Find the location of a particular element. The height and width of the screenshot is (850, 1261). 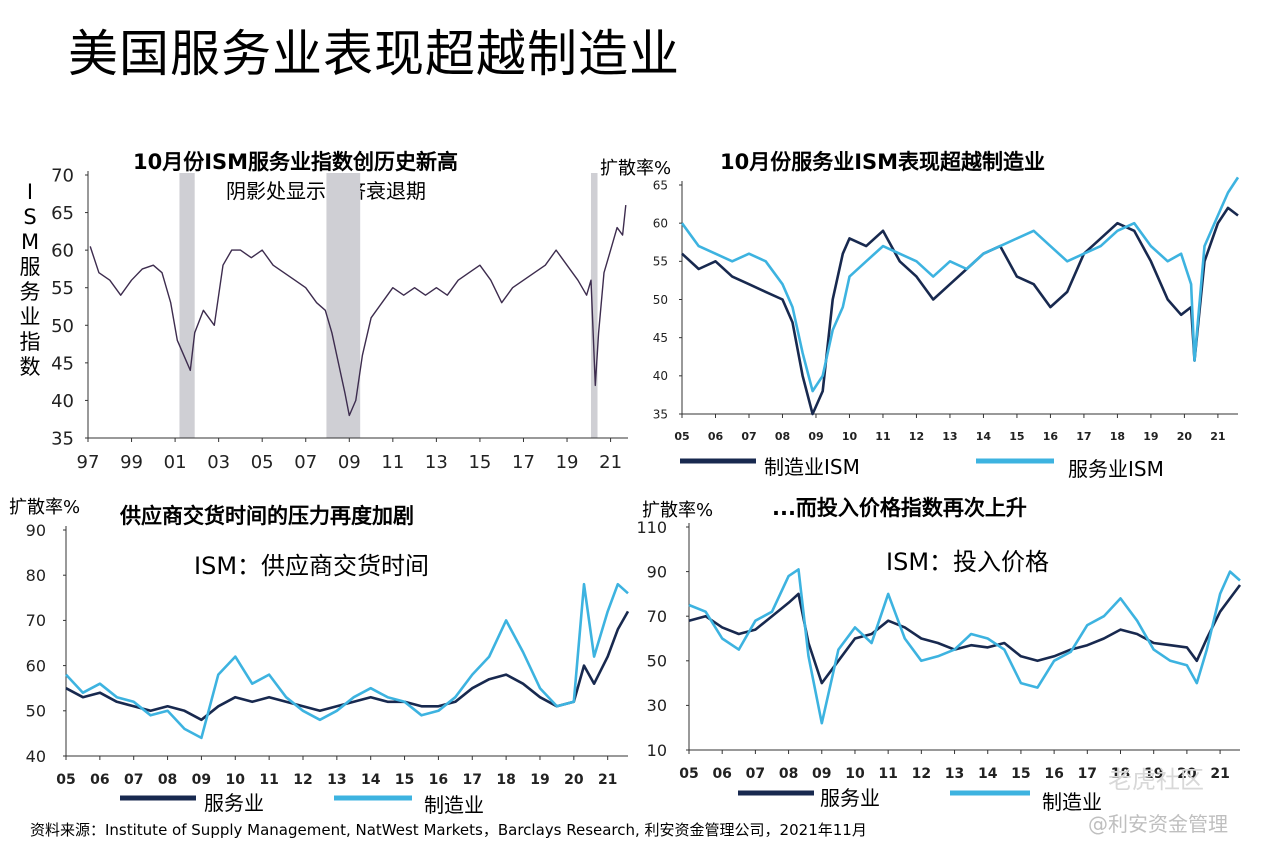

c4-xtick-label: 14 is located at coordinates (988, 774).